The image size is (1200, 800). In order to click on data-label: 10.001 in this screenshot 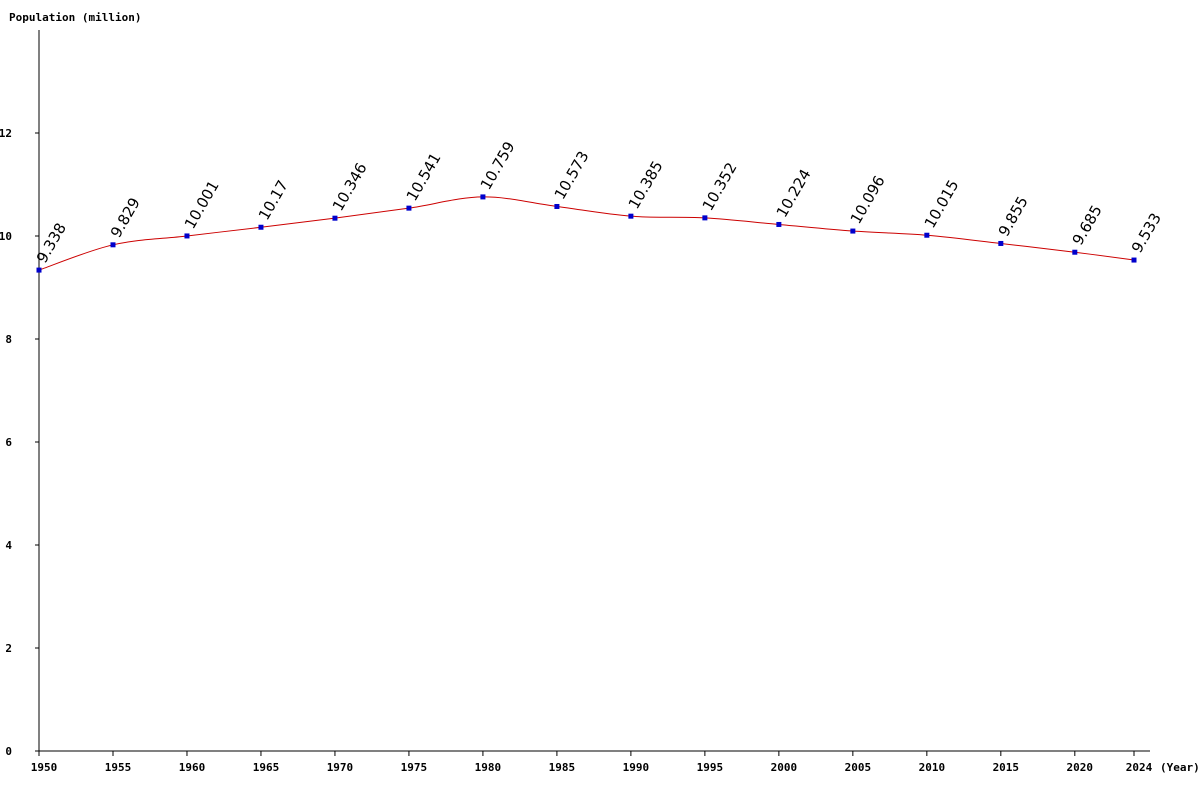, I will do `click(202, 204)`.